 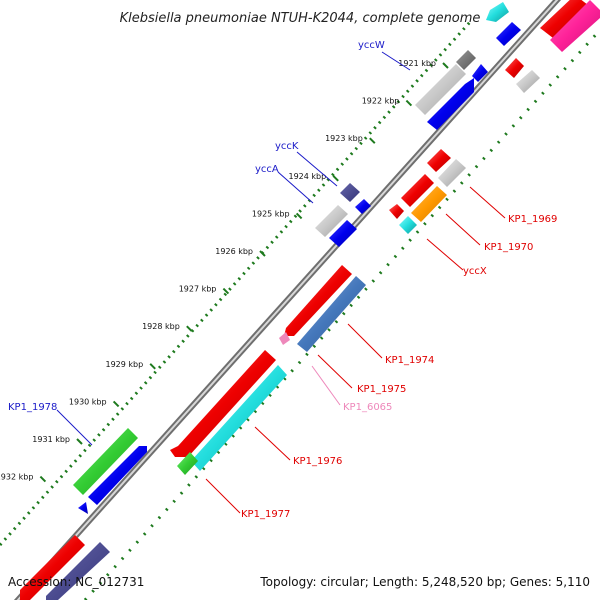 What do you see at coordinates (76, 582) in the screenshot?
I see `accession-text: Accession: NC_012731` at bounding box center [76, 582].